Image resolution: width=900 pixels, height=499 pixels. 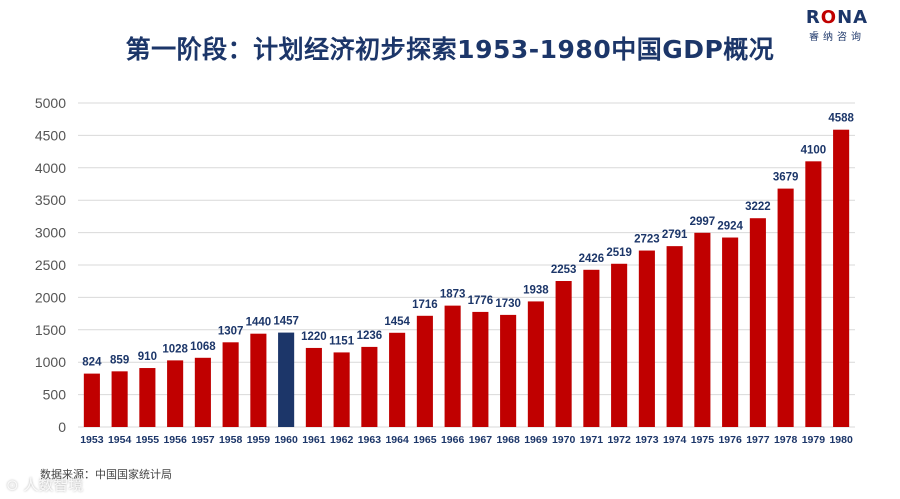 What do you see at coordinates (175, 440) in the screenshot?
I see `x-tick-label-1956: 1956` at bounding box center [175, 440].